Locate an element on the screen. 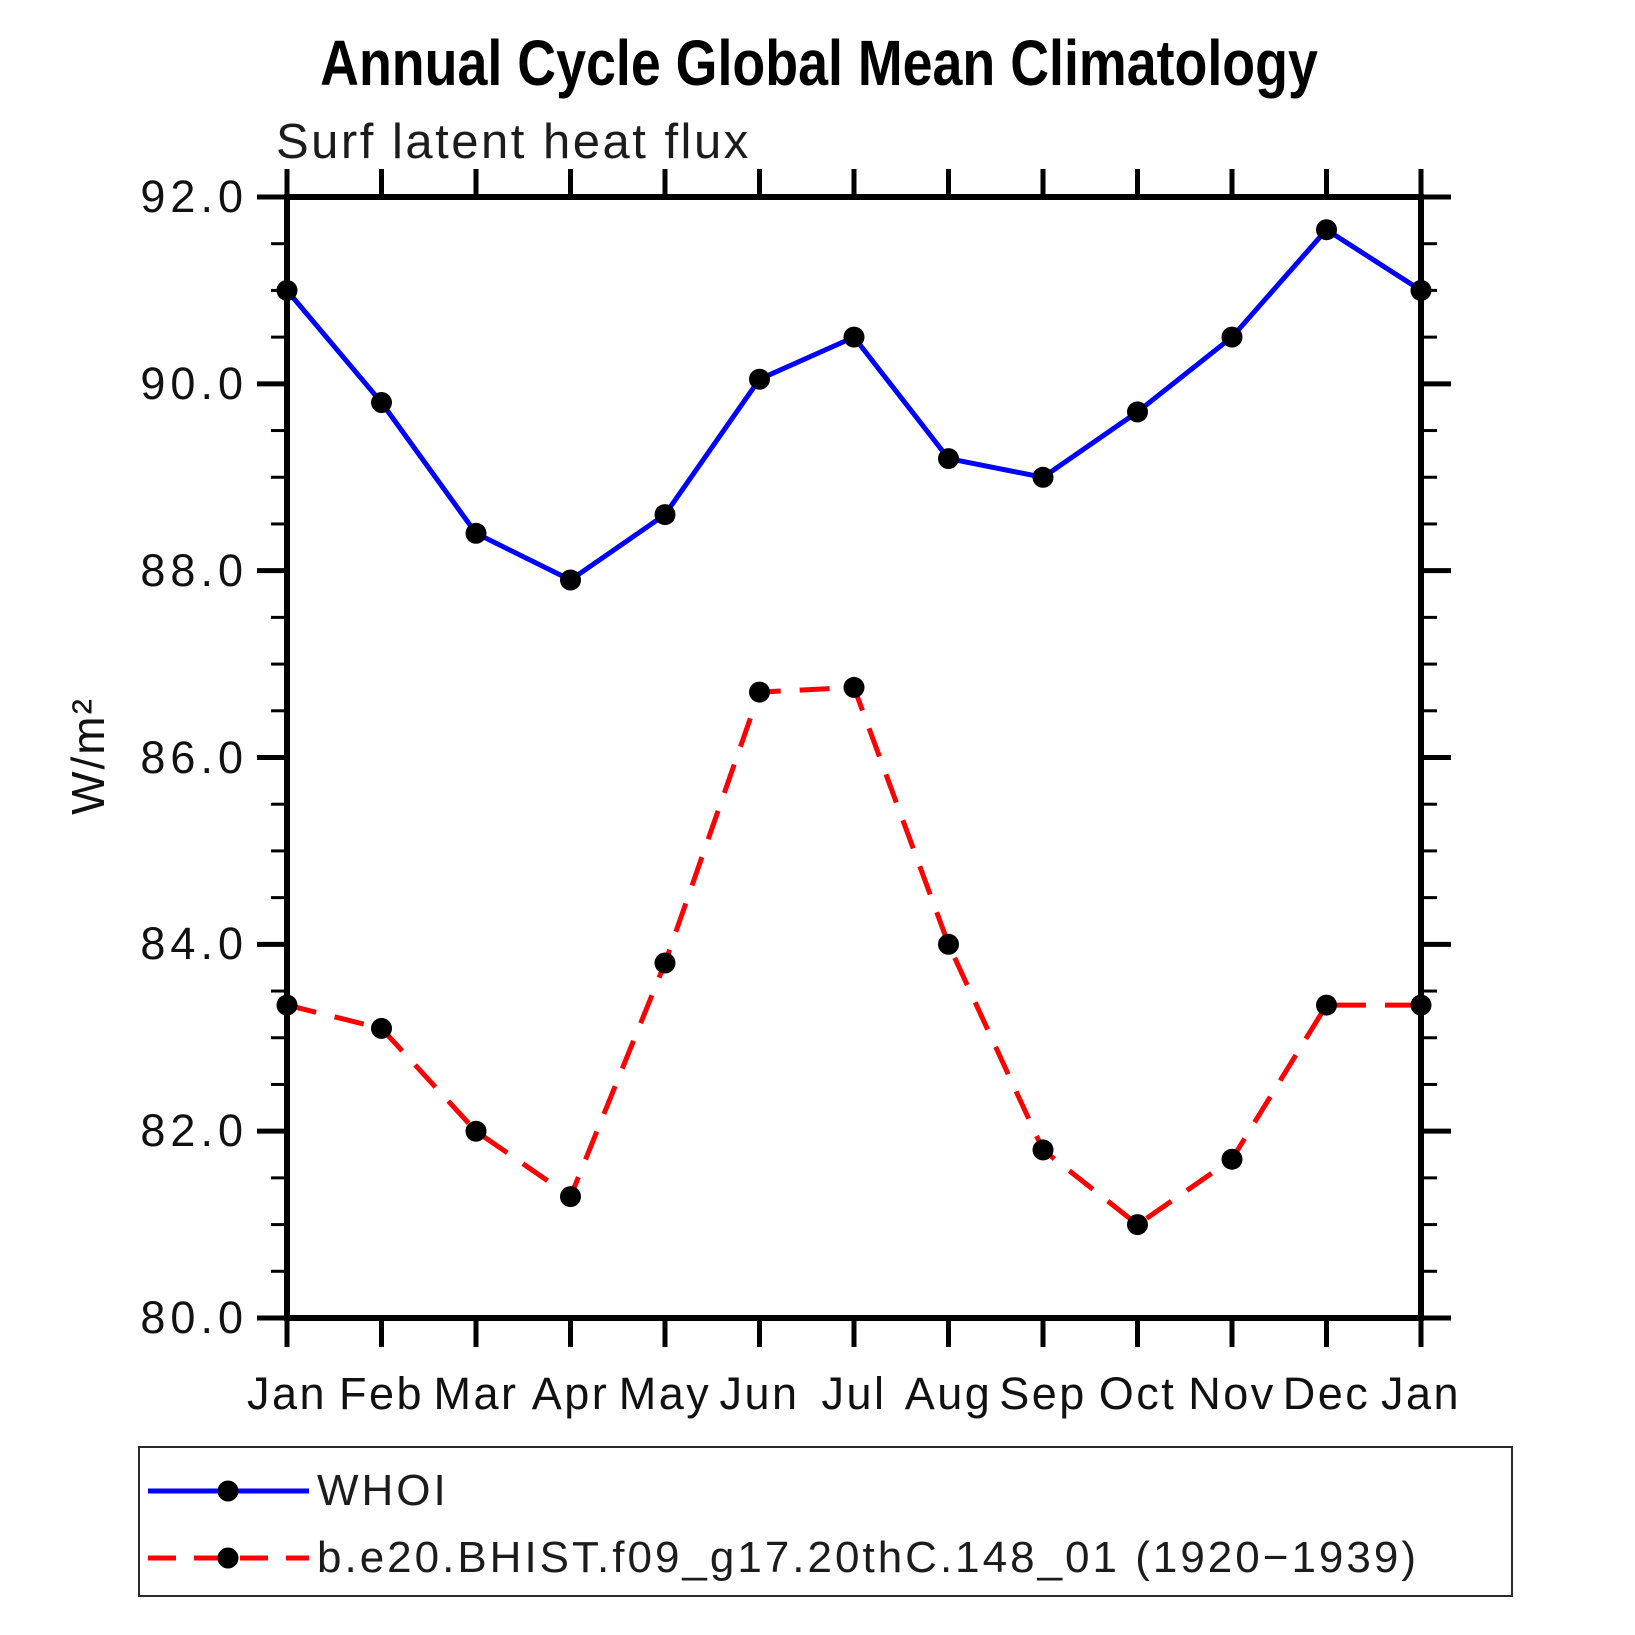 The width and height of the screenshot is (1635, 1635). legend-line-sample-dashed is located at coordinates (228, 1558).